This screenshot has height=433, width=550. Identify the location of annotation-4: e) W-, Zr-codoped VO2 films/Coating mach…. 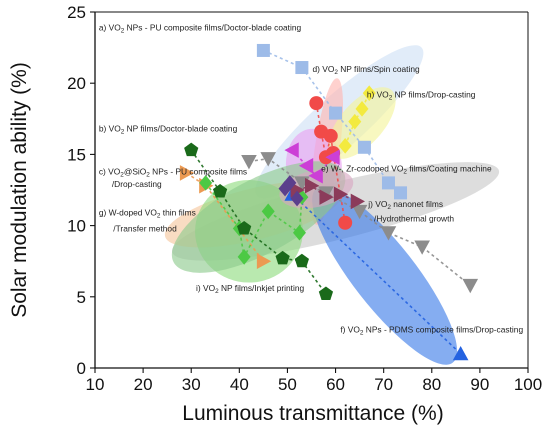
(406, 169).